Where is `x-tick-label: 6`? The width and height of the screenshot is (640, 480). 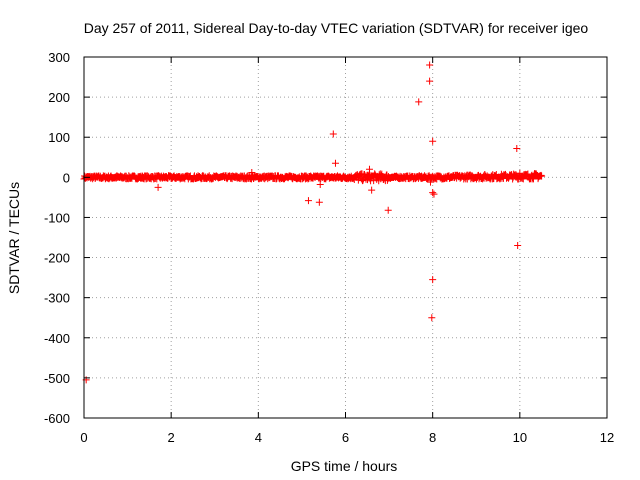 x-tick-label: 6 is located at coordinates (345, 437).